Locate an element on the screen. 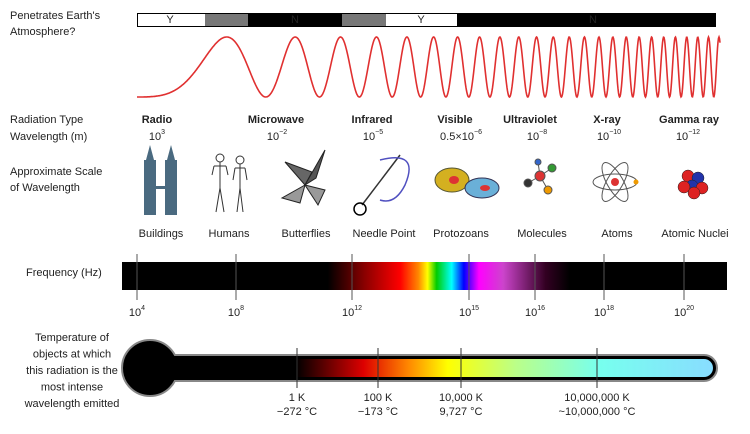  row-label: Wavelength (m) is located at coordinates (48, 137).